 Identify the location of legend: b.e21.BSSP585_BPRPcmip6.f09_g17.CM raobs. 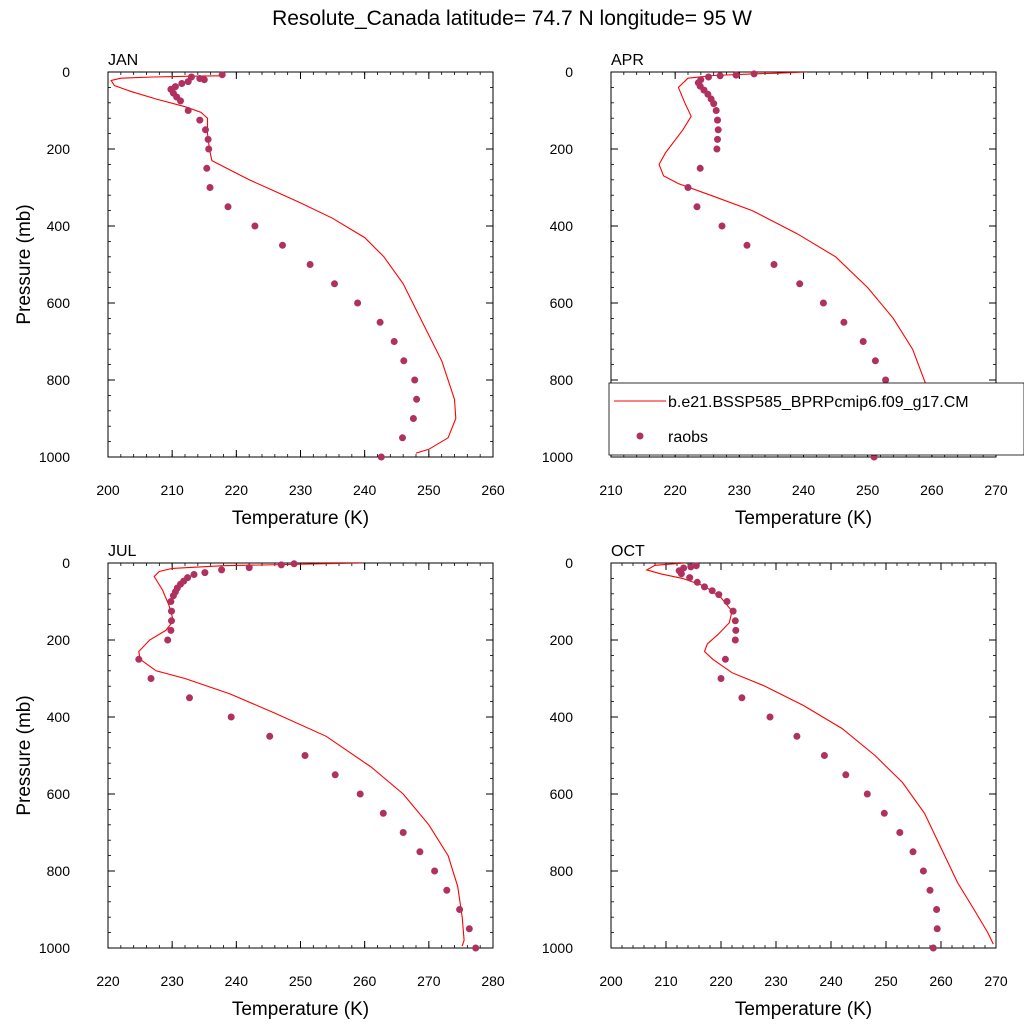
(816, 419).